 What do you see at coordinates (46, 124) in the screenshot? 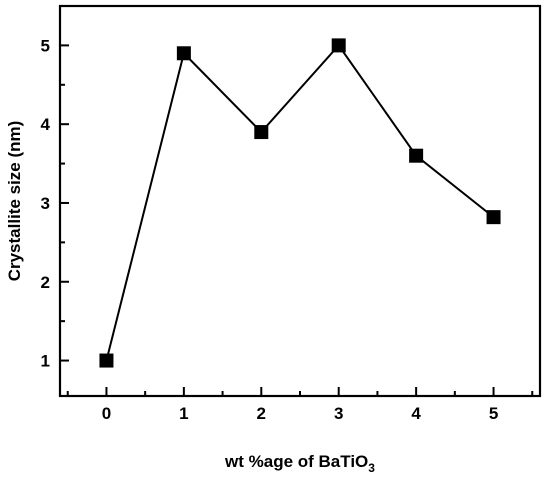
I see `y-tick-label-4: 4` at bounding box center [46, 124].